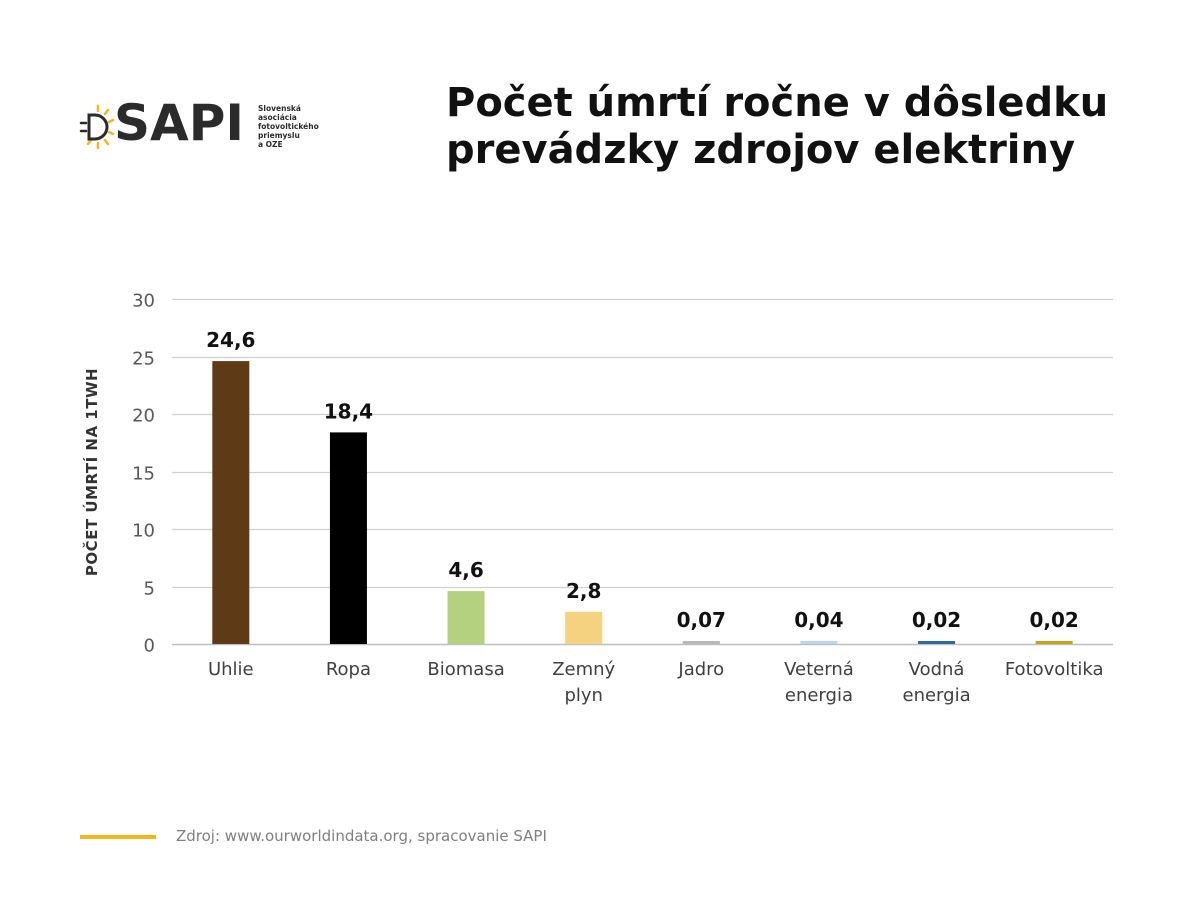 The height and width of the screenshot is (900, 1200). What do you see at coordinates (348, 669) in the screenshot?
I see `x-category-label: Ropa` at bounding box center [348, 669].